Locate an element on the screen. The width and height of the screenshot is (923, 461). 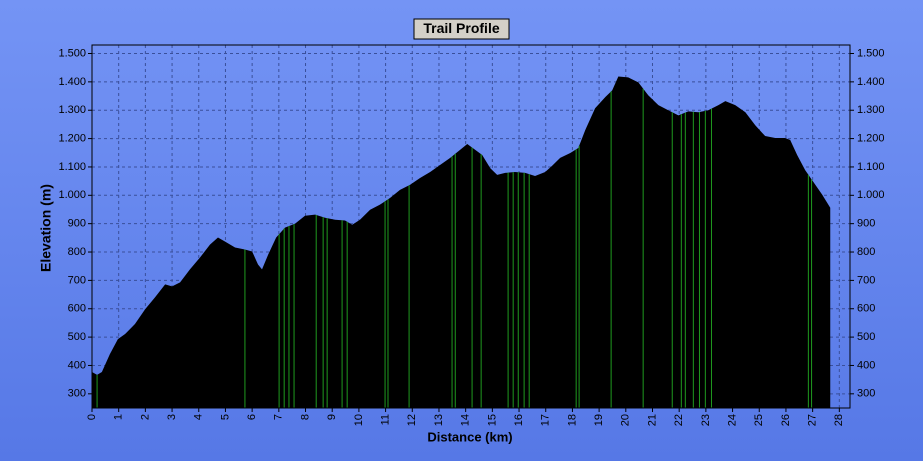
y-tick-label: 1.000 is located at coordinates (72, 195).